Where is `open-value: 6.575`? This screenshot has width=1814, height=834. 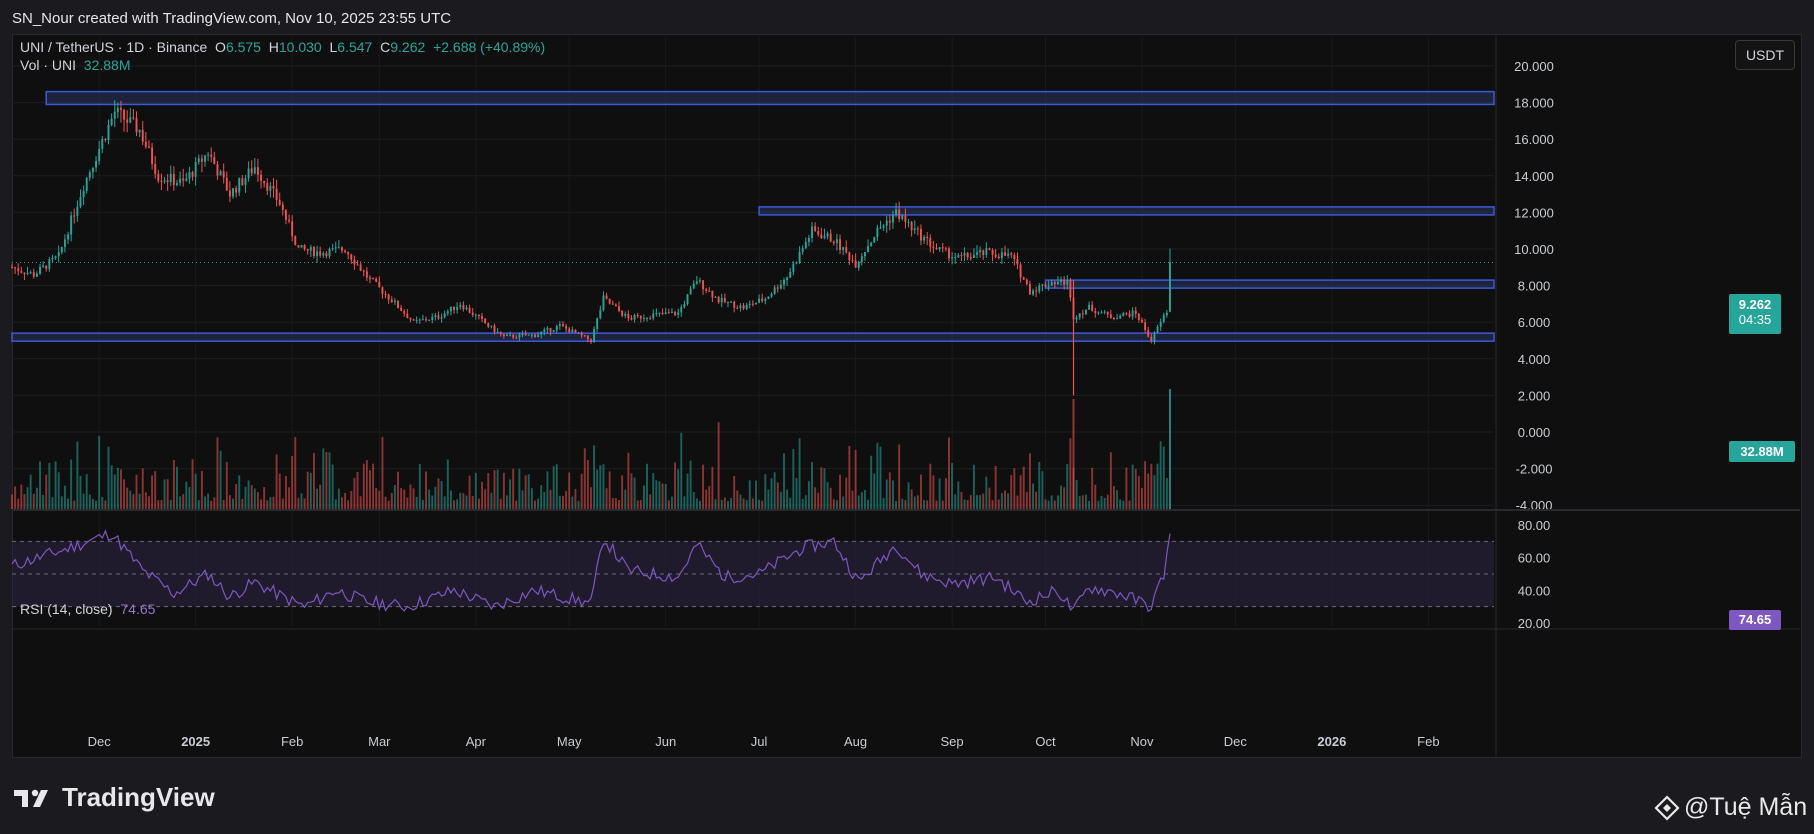 open-value: 6.575 is located at coordinates (243, 47).